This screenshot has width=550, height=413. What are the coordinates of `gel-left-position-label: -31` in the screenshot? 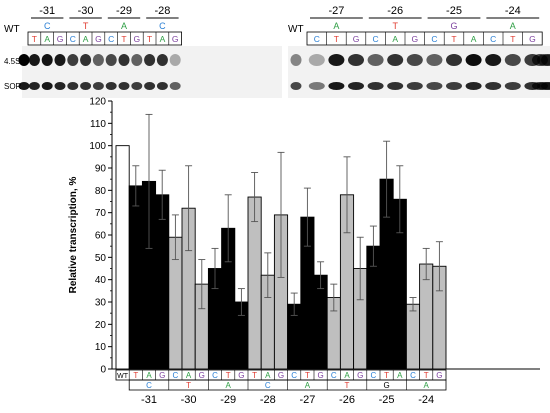 It's located at (47, 11).